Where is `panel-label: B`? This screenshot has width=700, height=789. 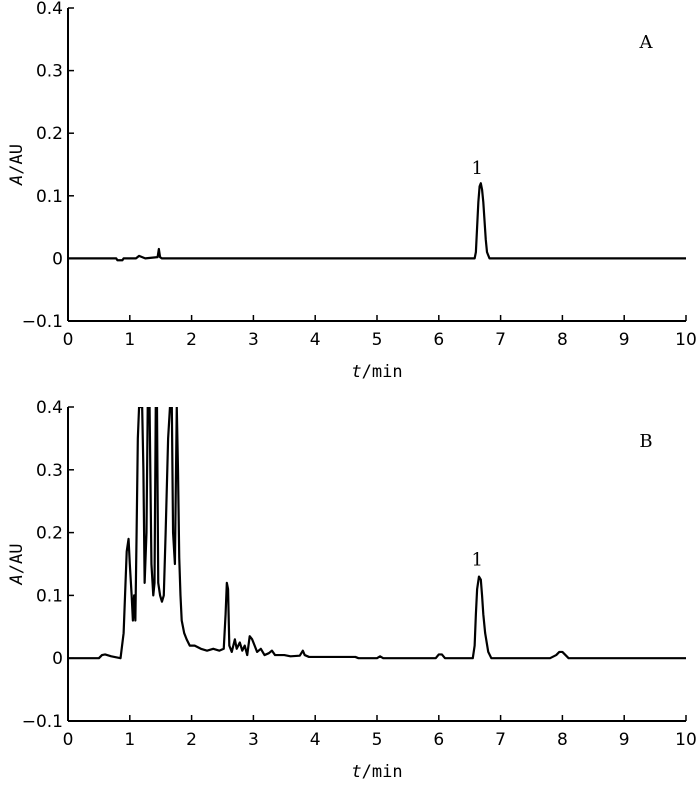
panel-label: B is located at coordinates (645, 441).